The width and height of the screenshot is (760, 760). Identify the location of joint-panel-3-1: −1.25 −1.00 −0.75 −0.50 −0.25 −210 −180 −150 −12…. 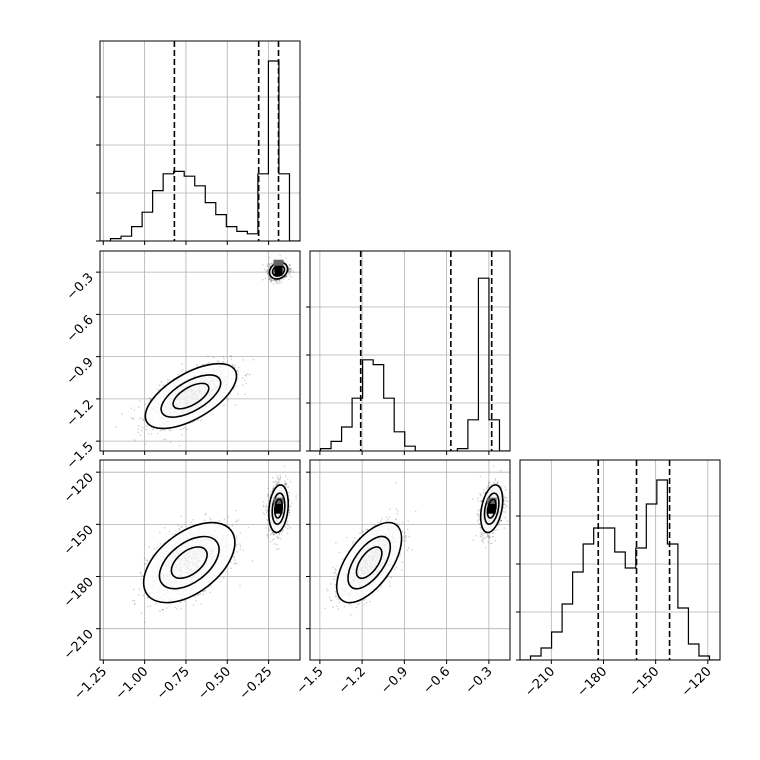
(181, 581).